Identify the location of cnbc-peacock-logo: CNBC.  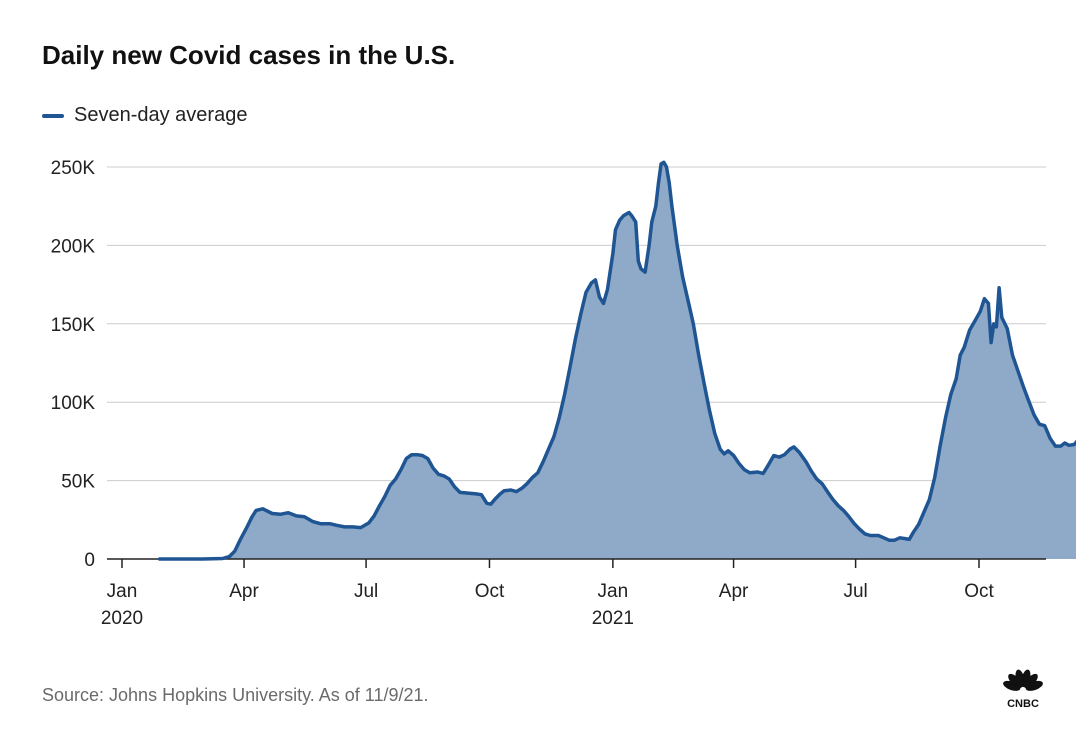
(1023, 689).